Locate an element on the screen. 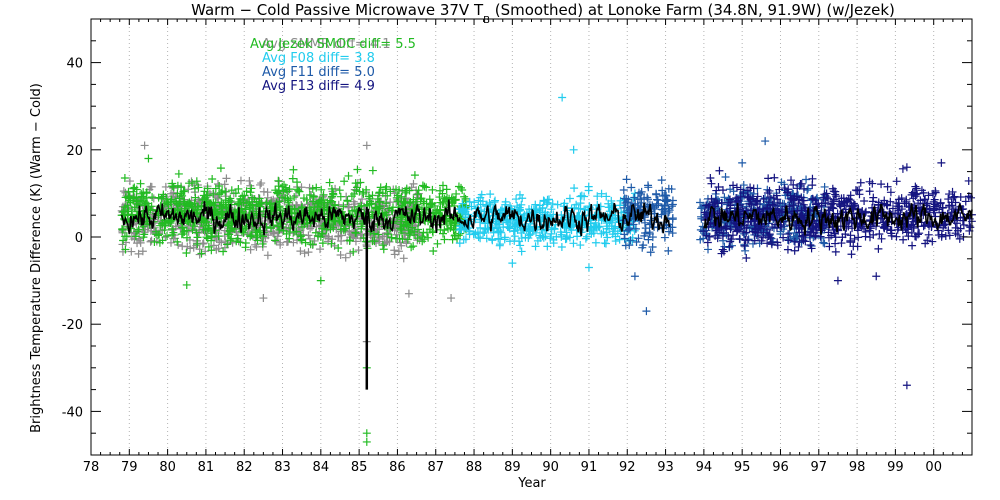  legend-entry: Avg Jezek SMOC diff= 5.5 is located at coordinates (333, 44).